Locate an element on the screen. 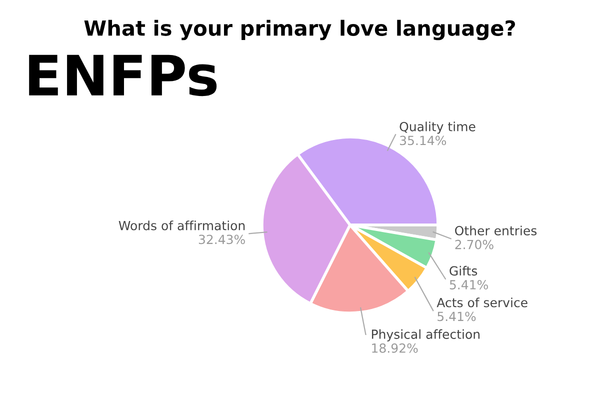  slice-label: Physical affection is located at coordinates (426, 335).